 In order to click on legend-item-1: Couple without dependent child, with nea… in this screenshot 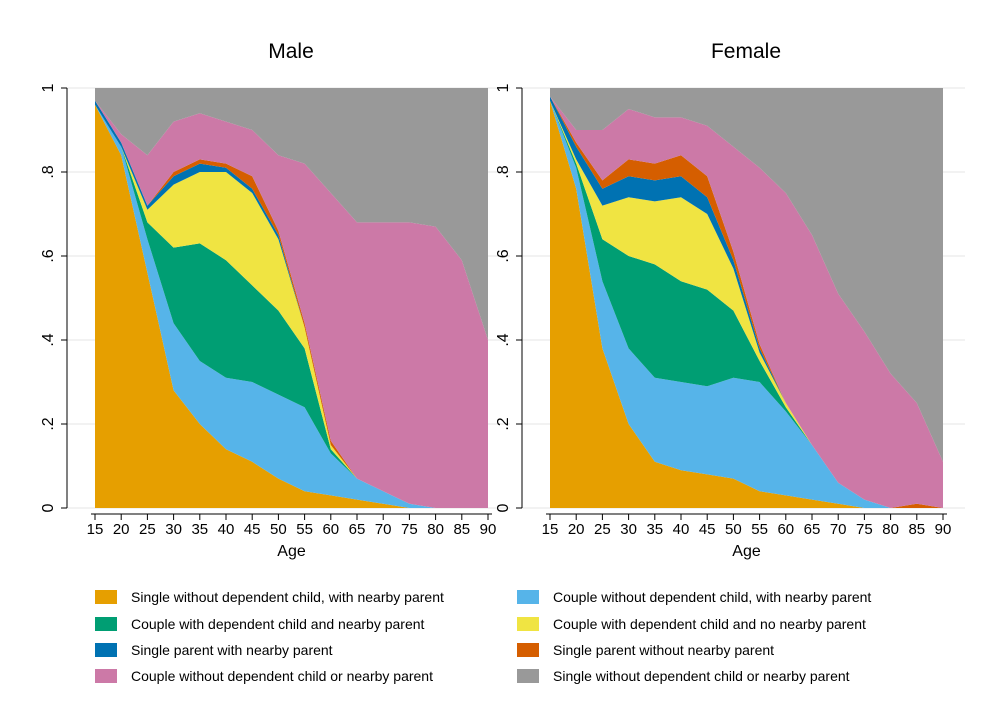, I will do `click(694, 597)`.